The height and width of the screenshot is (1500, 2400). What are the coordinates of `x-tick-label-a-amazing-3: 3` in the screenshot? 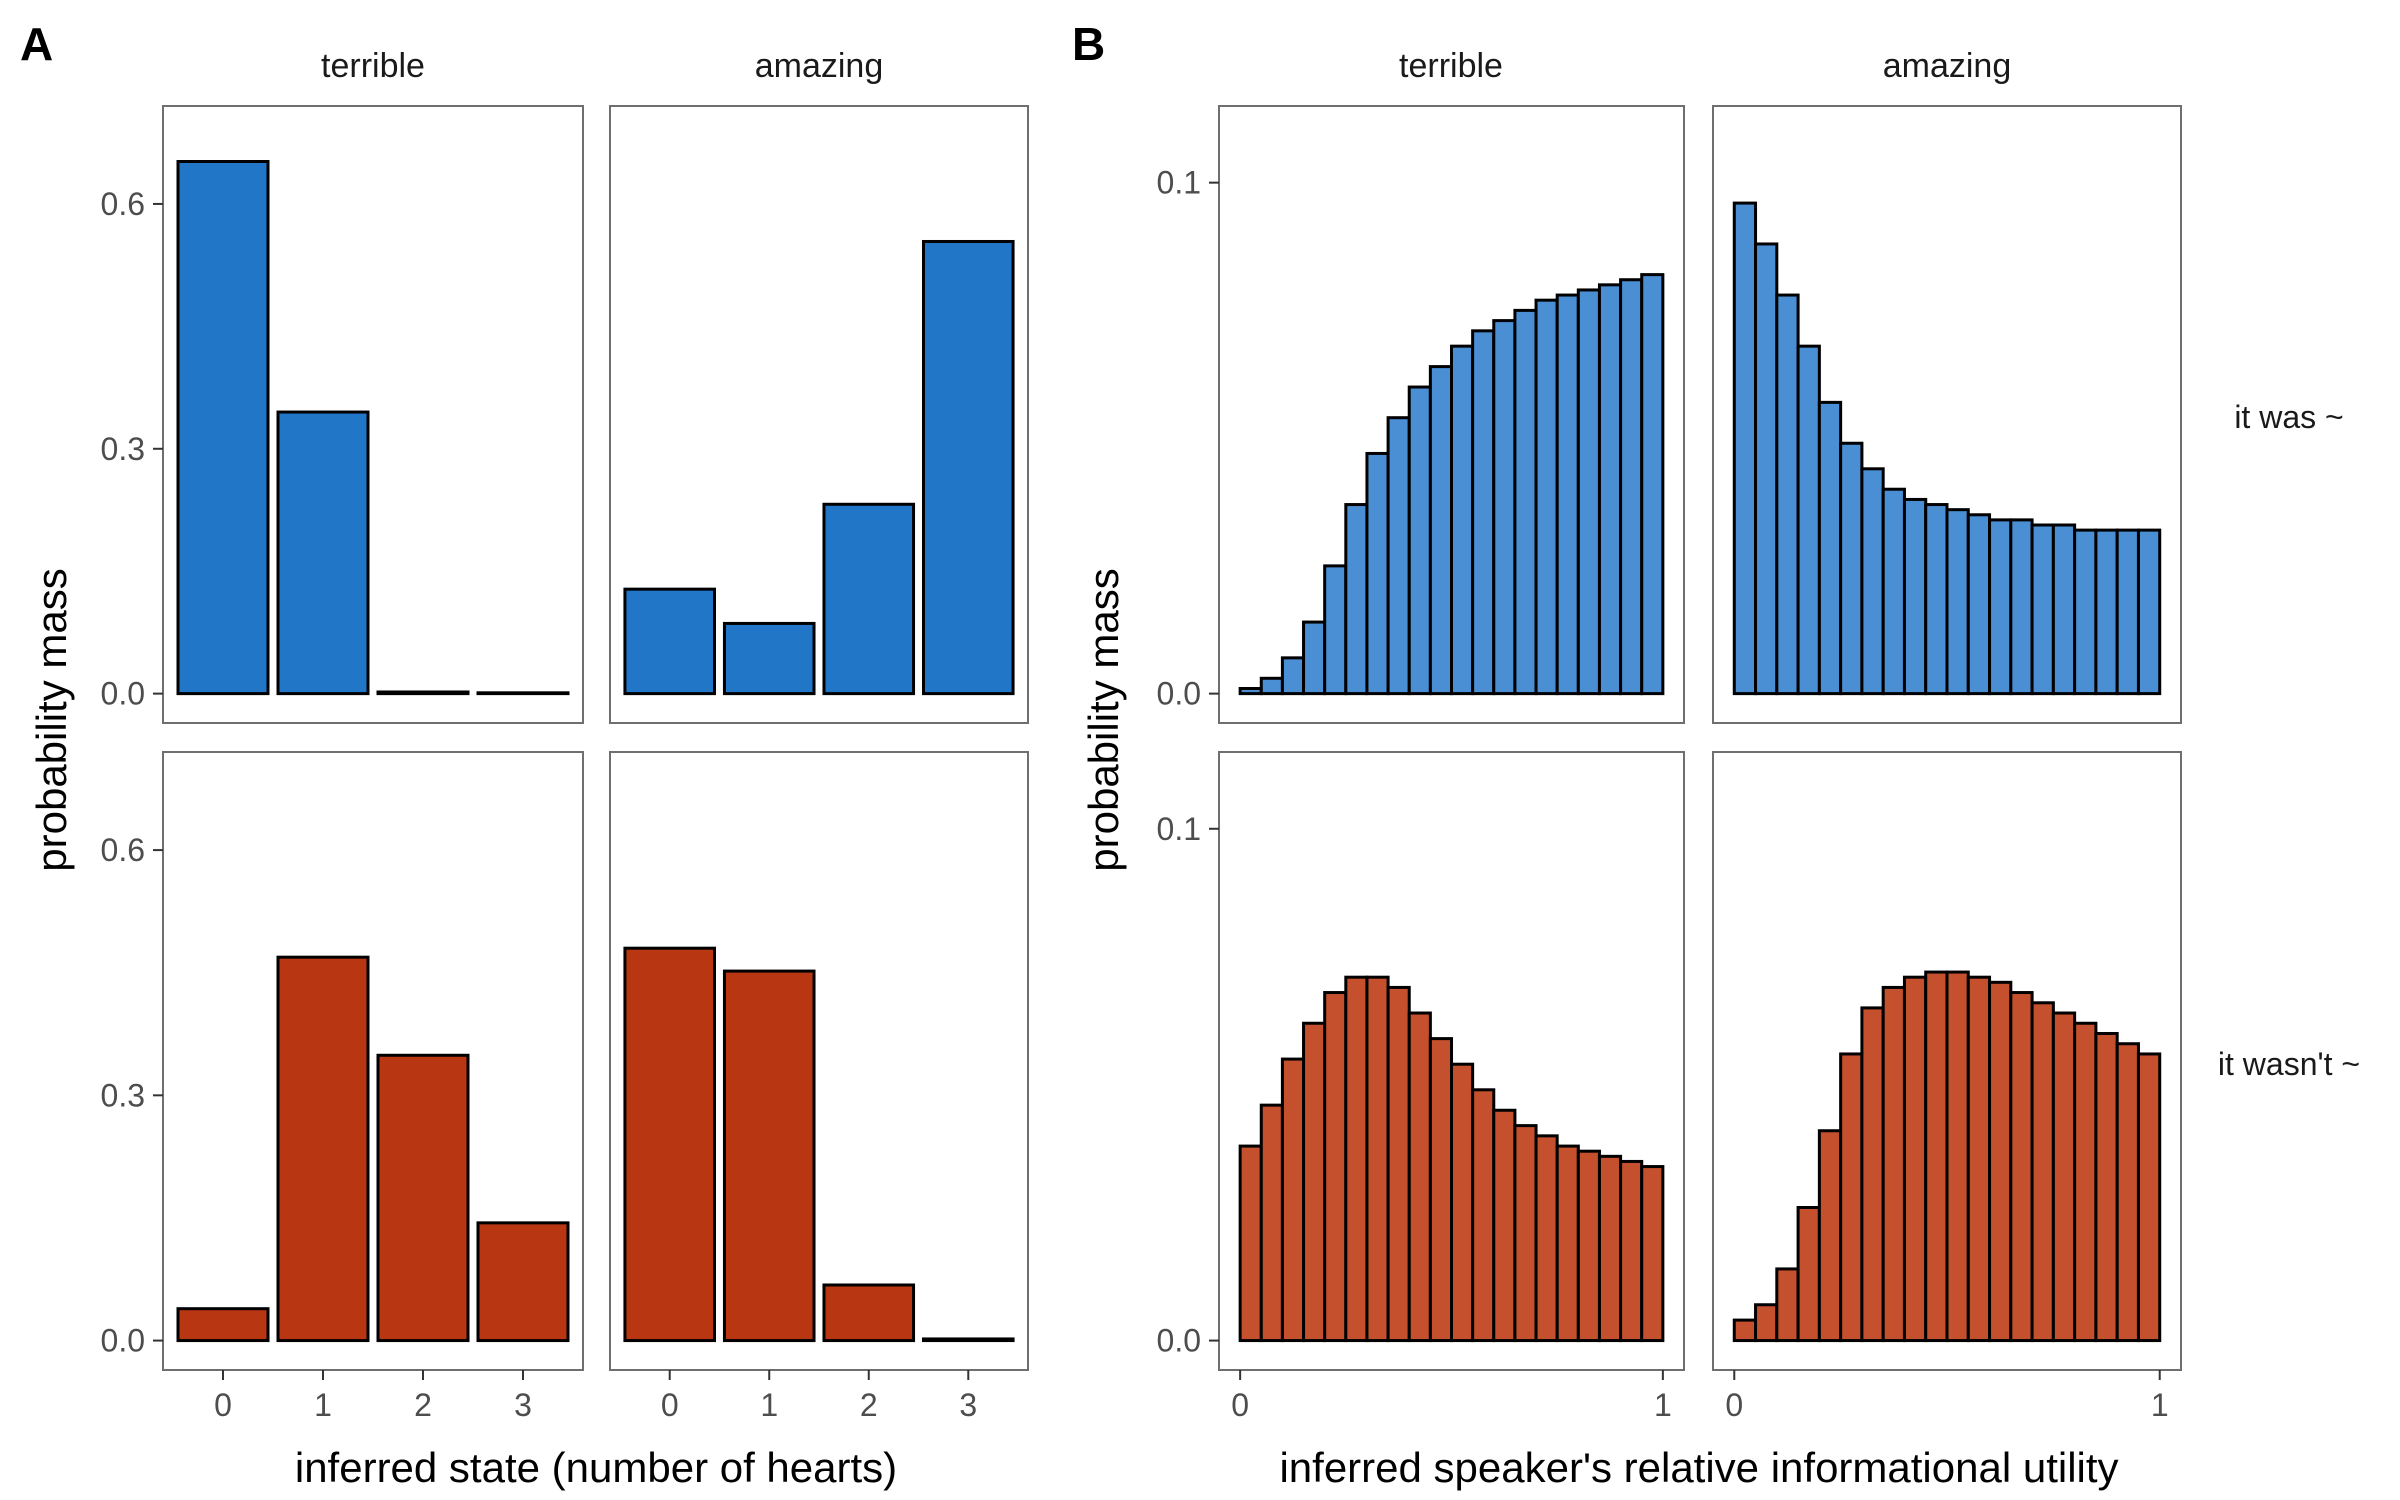 It's located at (968, 1405).